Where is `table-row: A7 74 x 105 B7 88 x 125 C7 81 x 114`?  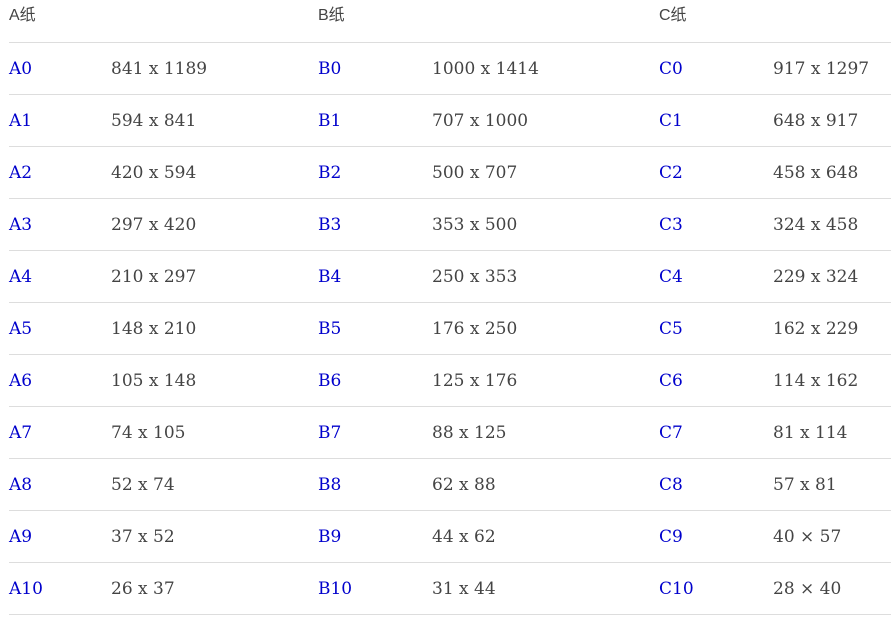 table-row: A7 74 x 105 B7 88 x 125 C7 81 x 114 is located at coordinates (450, 432).